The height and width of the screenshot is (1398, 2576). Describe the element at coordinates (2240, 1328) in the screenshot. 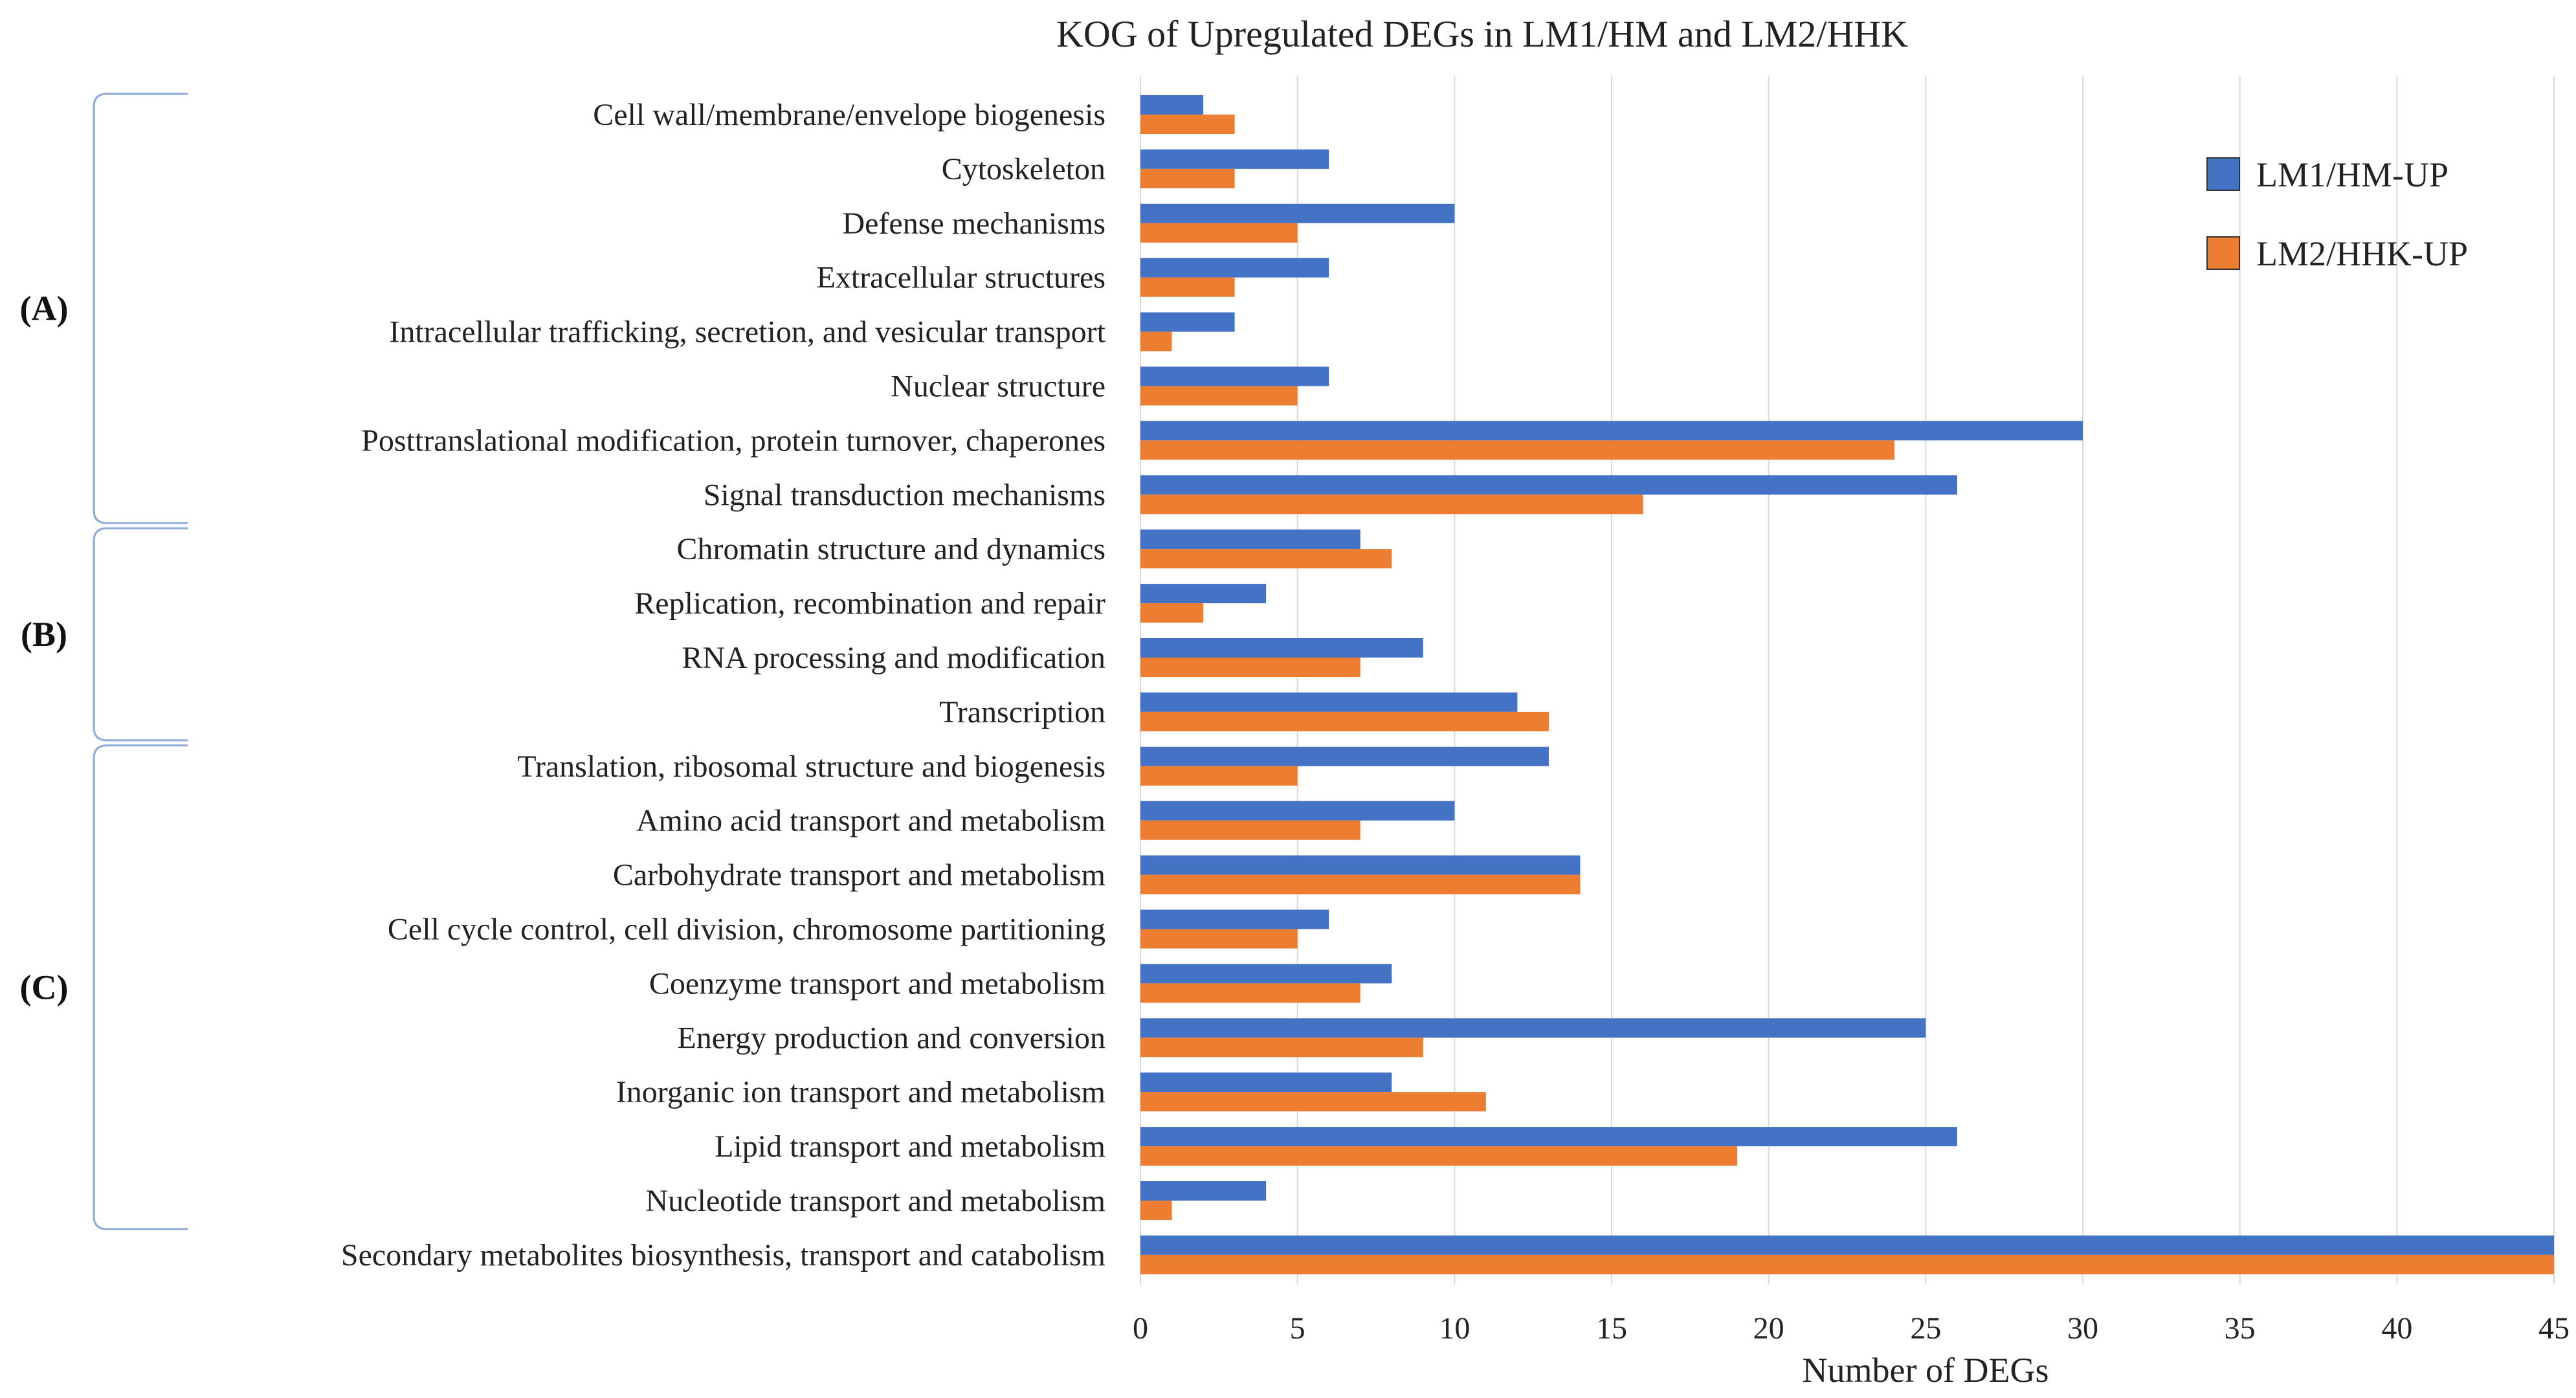

I see `x-tick-label: 35` at that location.